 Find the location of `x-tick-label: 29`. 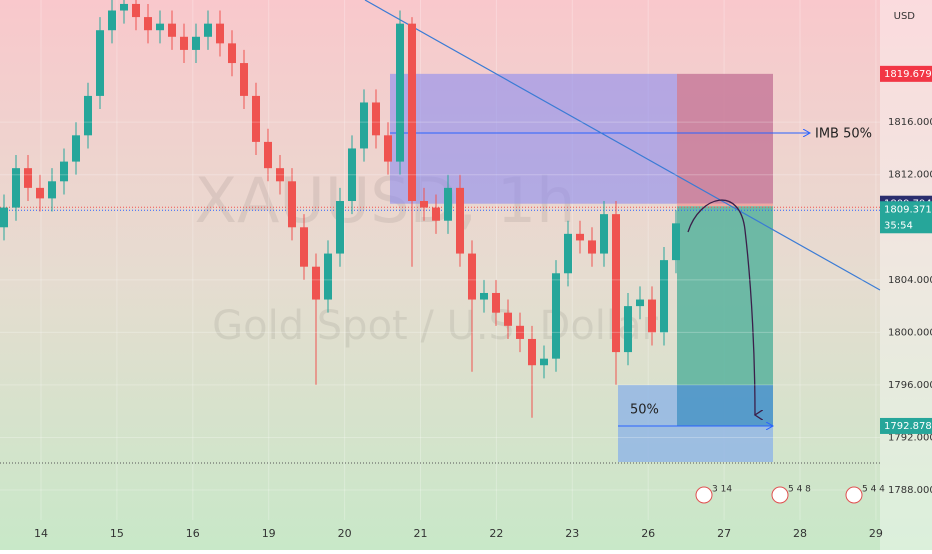

x-tick-label: 29 is located at coordinates (876, 533).